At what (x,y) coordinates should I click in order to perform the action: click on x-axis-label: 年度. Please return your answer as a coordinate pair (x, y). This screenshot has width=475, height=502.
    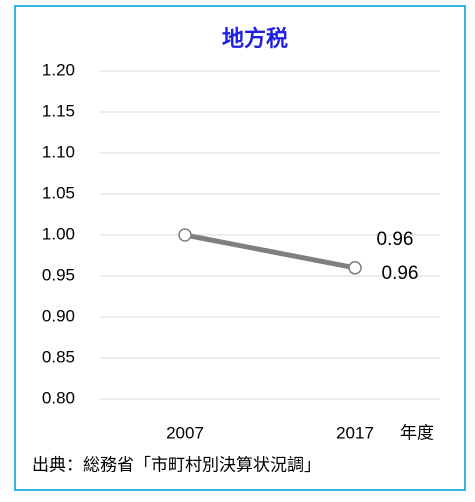
    Looking at the image, I should click on (417, 432).